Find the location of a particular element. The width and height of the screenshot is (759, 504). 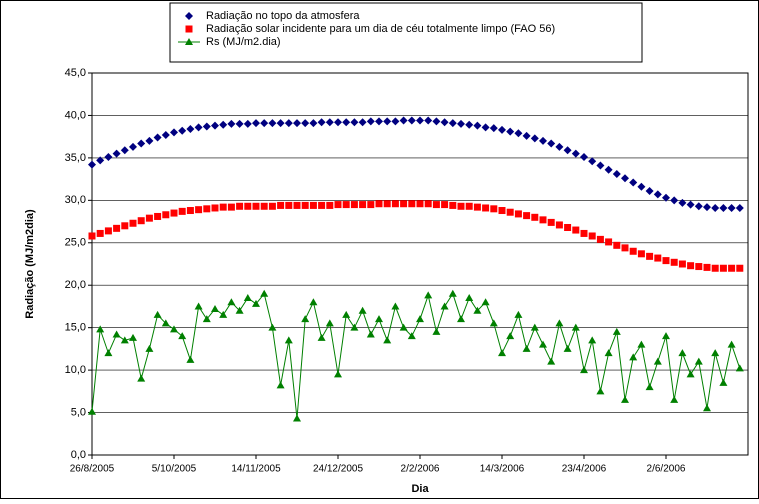

x-tick-label: 14/11/2005 is located at coordinates (256, 469).